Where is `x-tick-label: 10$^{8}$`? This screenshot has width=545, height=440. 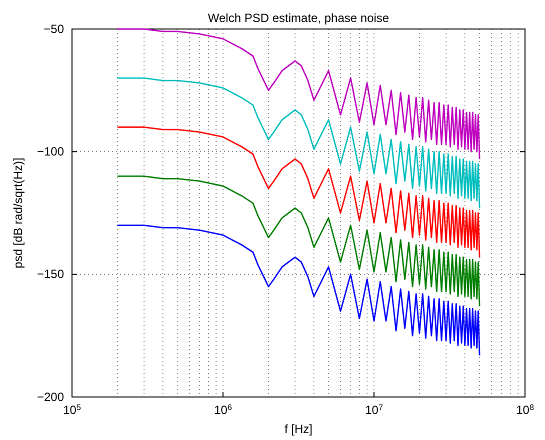 x-tick-label: 10$^{8}$ is located at coordinates (525, 409).